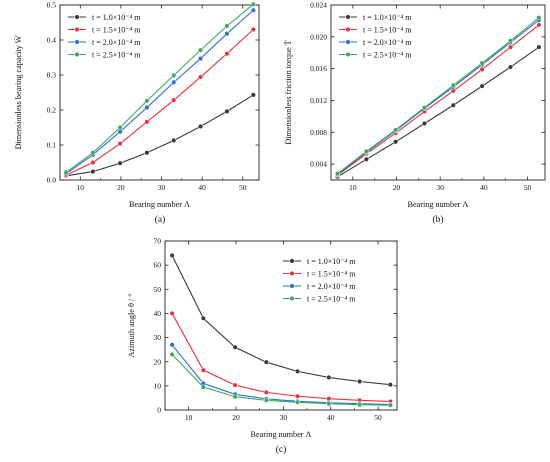  I want to click on y-tick-label: 0.3, so click(52, 75).